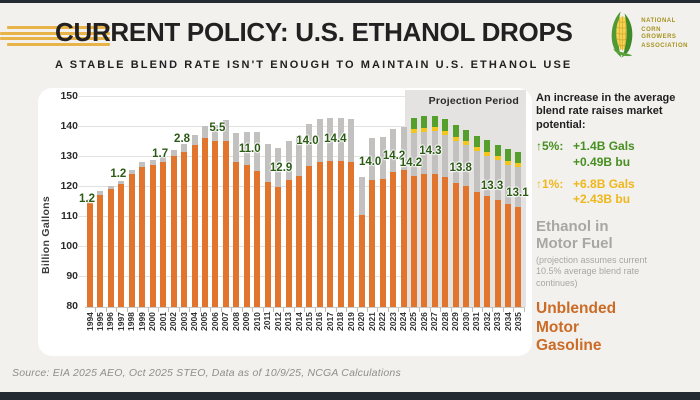 The width and height of the screenshot is (700, 400). I want to click on y-tick-90: 90, so click(72, 276).